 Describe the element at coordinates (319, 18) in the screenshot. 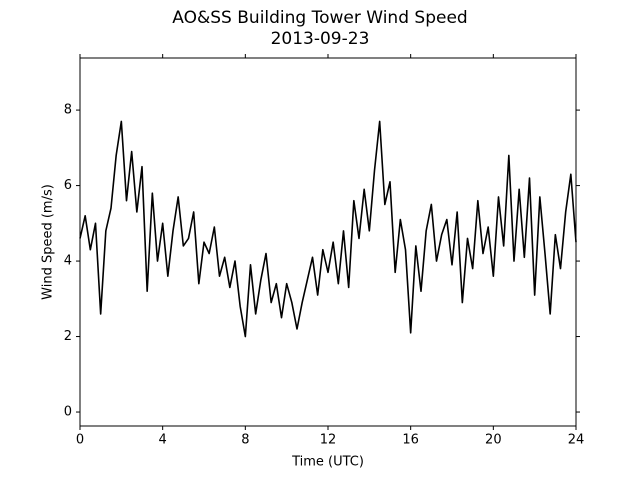

I see `chart-title: AO&SS Building Tower Wind Speed` at that location.